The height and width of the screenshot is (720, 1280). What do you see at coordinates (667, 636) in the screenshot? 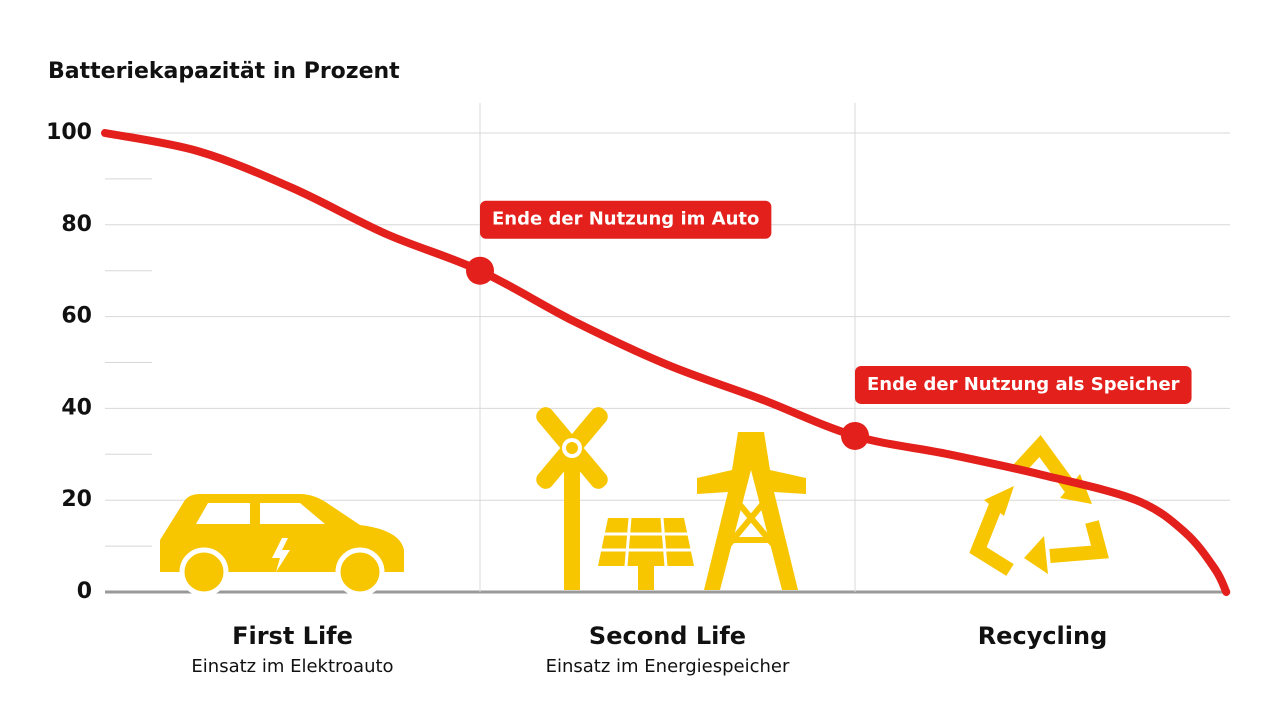
I see `phase-label: Second Life` at bounding box center [667, 636].